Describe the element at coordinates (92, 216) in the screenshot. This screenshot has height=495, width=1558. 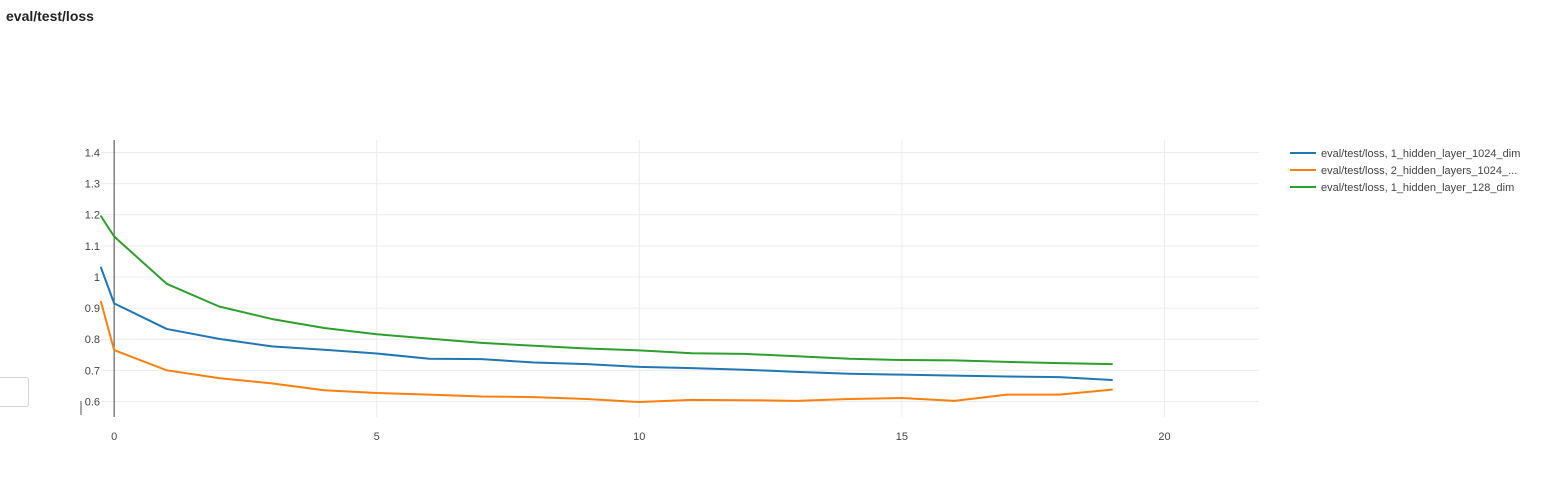
I see `y-tick-label: 1.2` at that location.